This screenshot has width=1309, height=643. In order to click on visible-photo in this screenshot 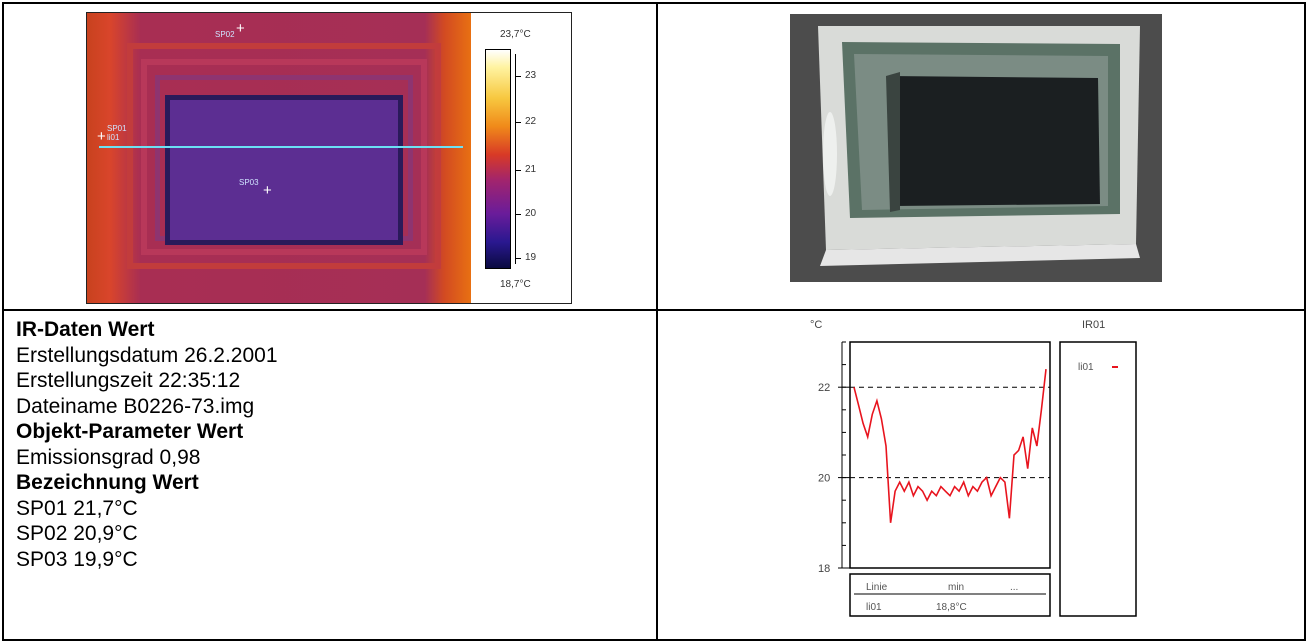, I will do `click(976, 148)`.